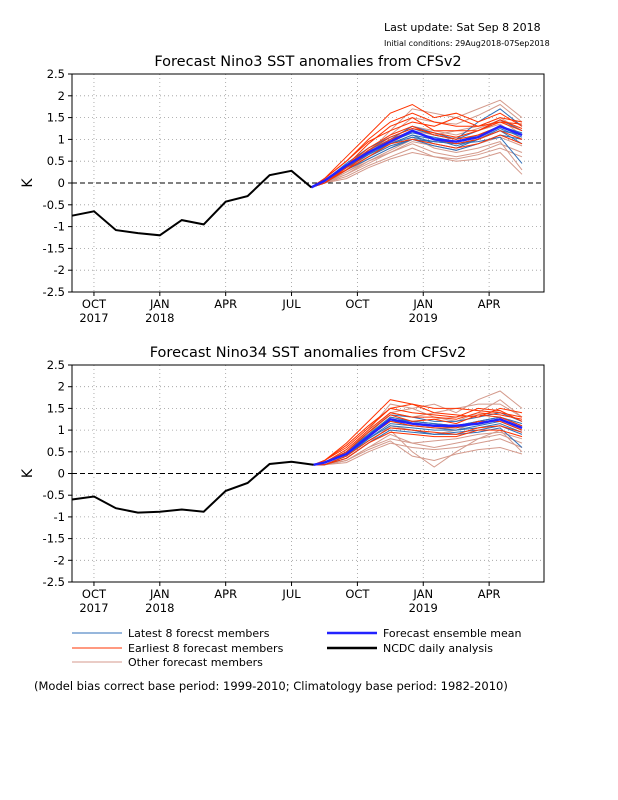 The image size is (618, 800). I want to click on nino34-xtick-label: JUL, so click(291, 594).